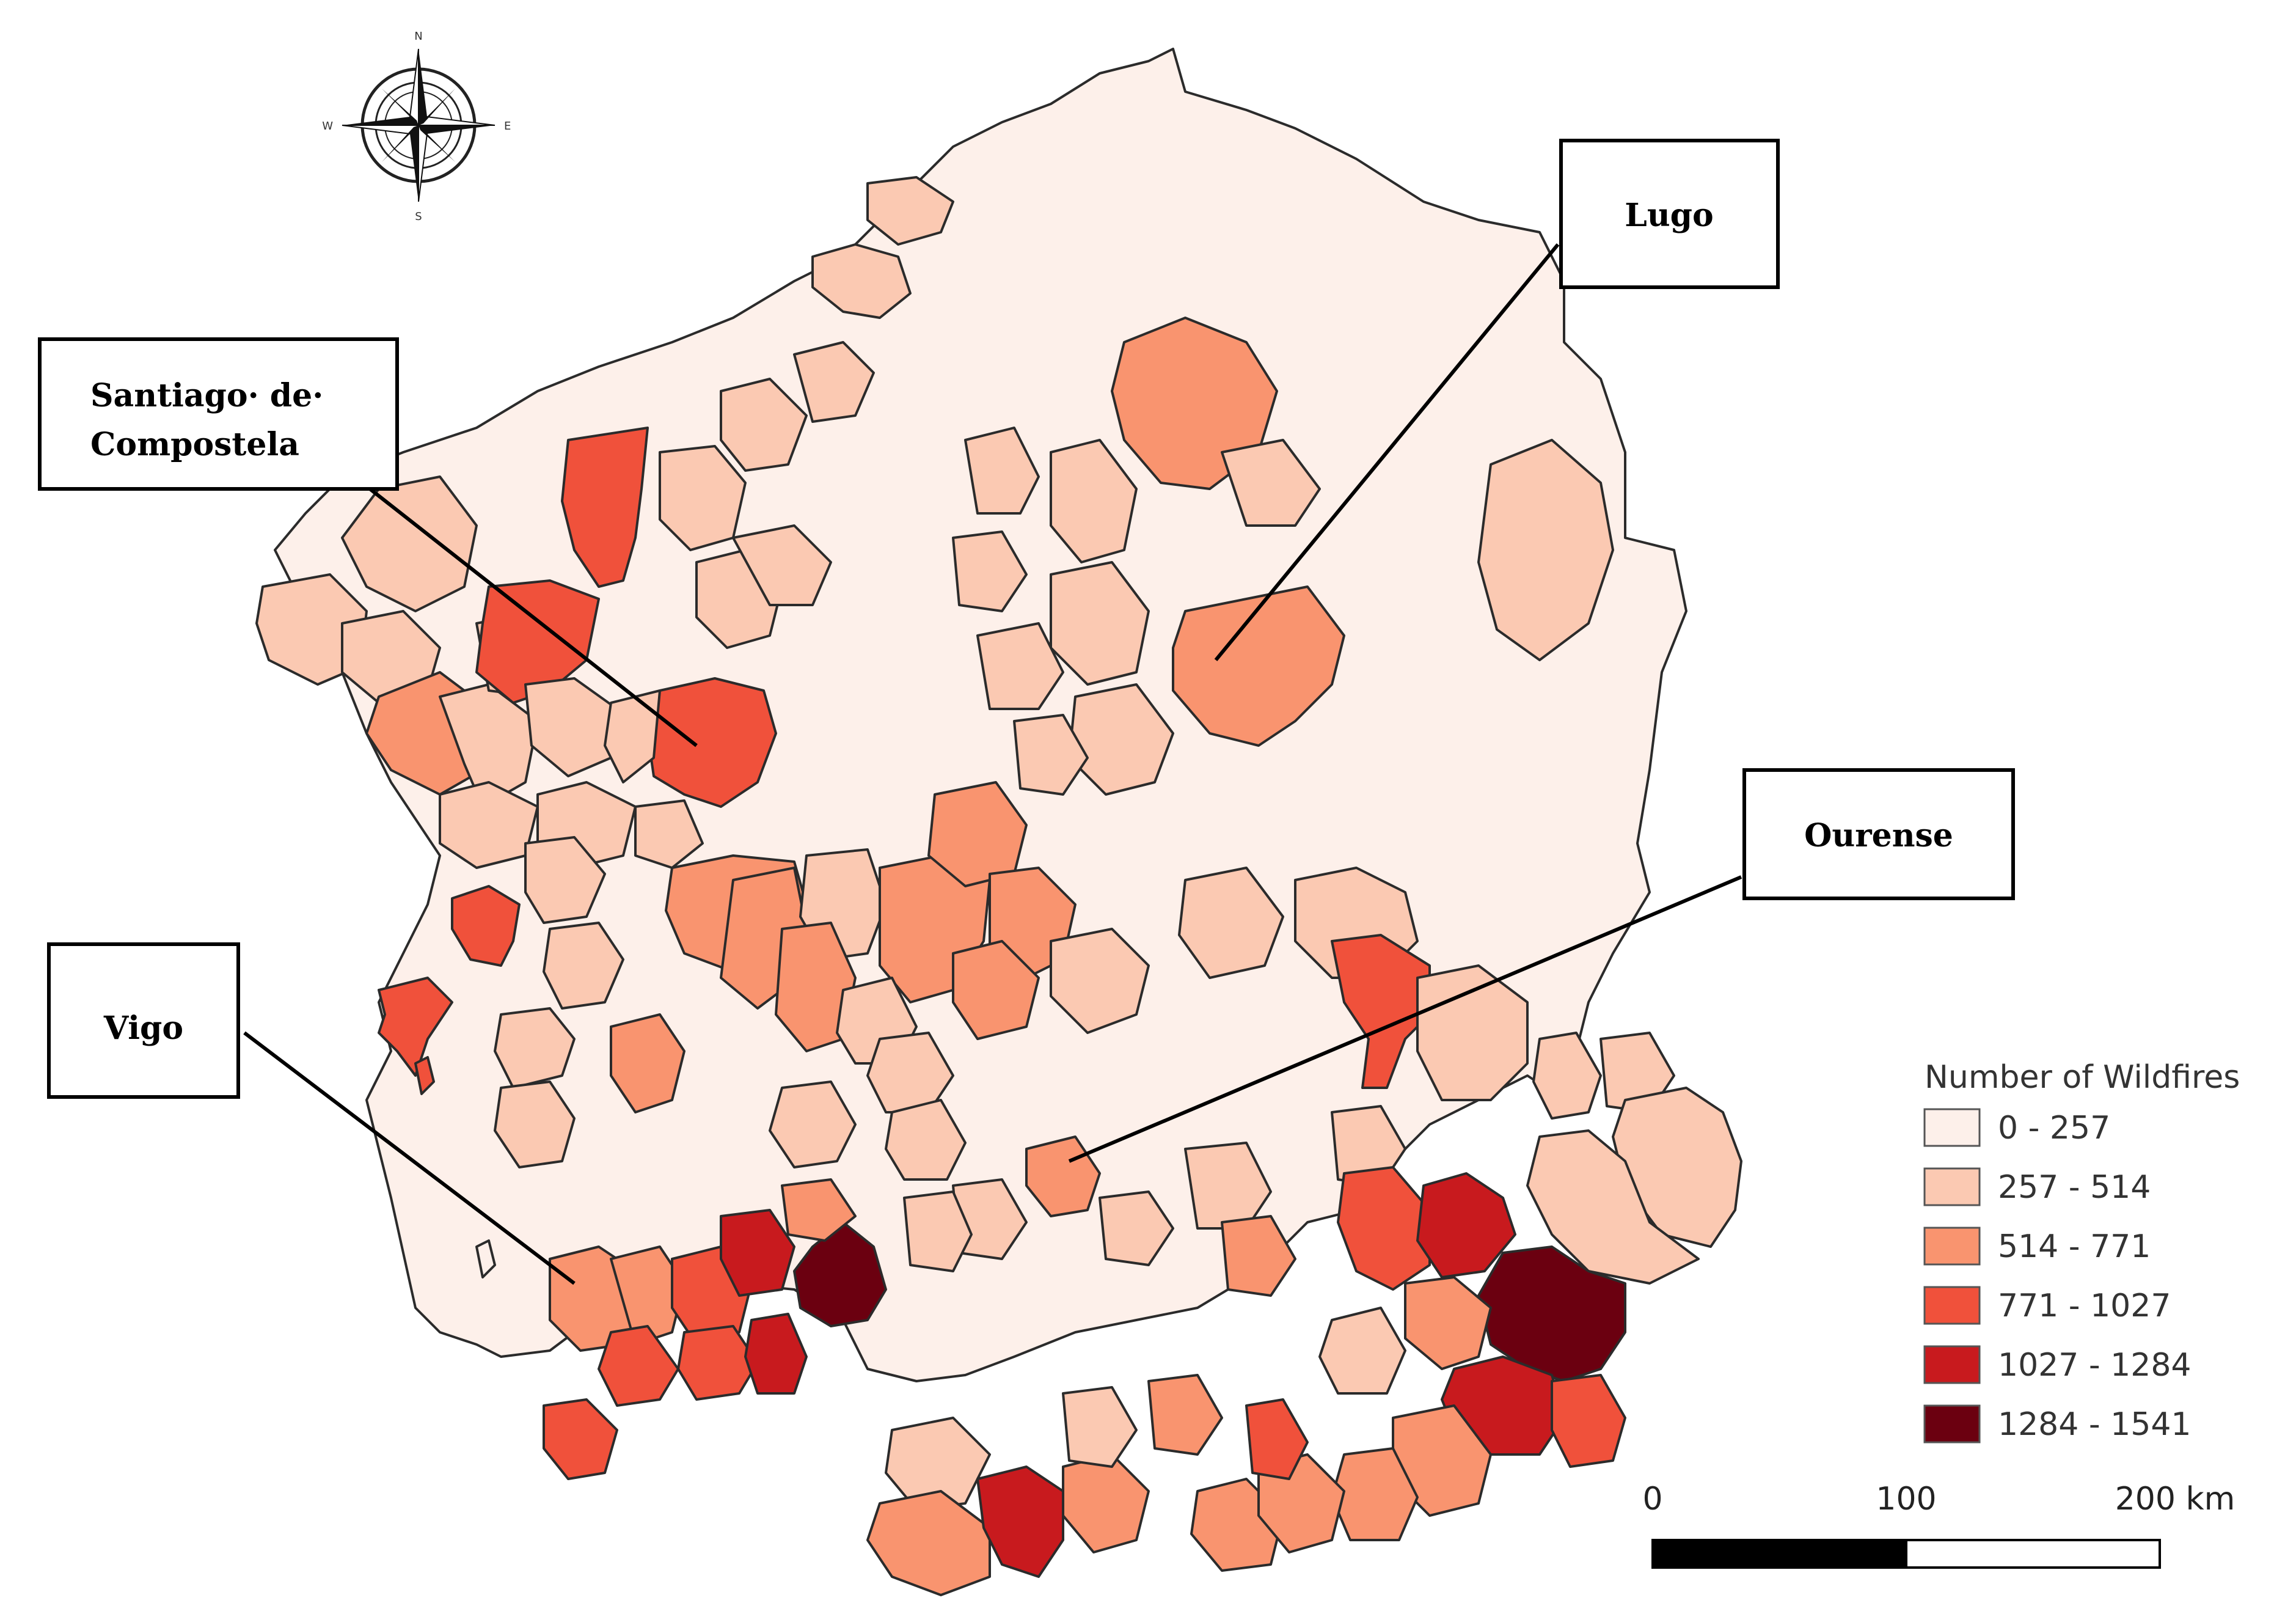  I want to click on label-ourense: Ourense, so click(1878, 835).